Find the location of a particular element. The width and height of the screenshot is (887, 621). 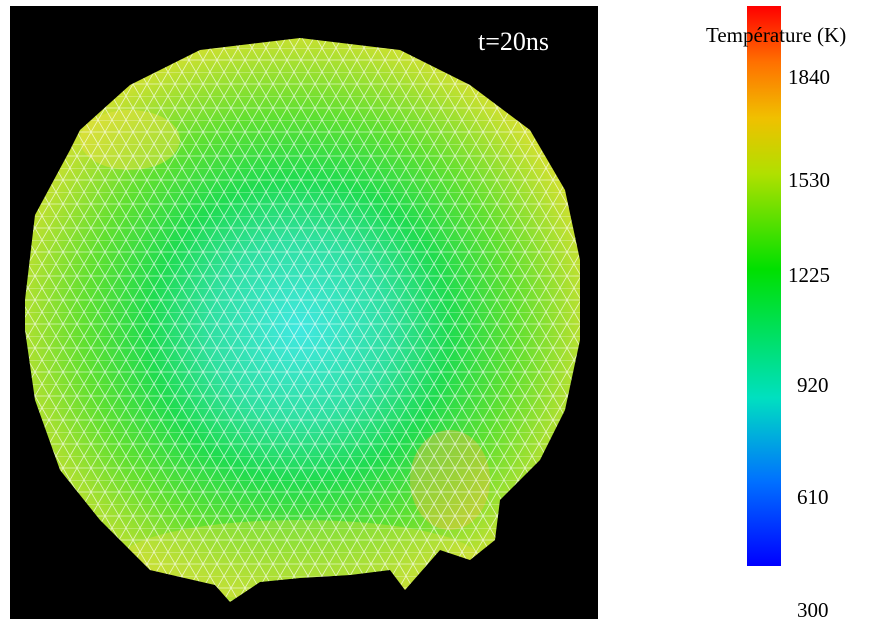

colorbar-tick-label: 610 is located at coordinates (813, 497).